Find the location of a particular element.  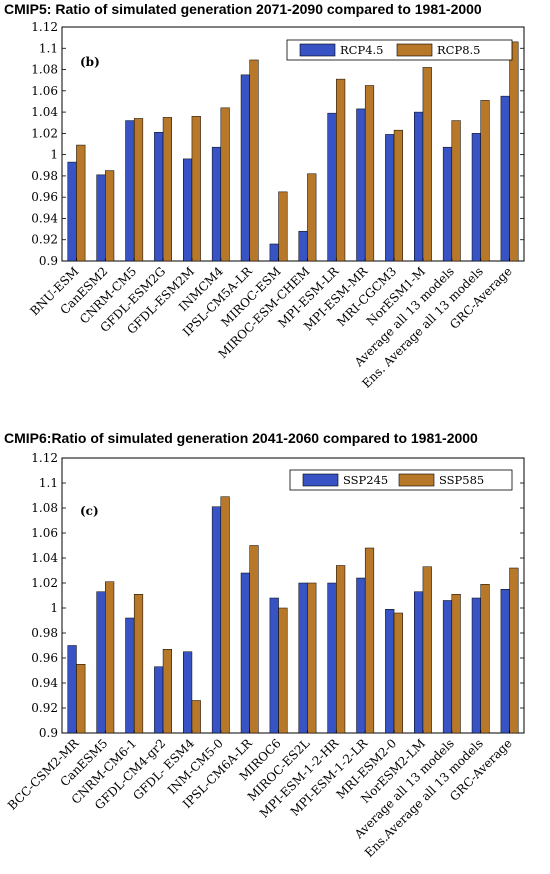

legend-label-ssp585: SSP585 is located at coordinates (461, 480).